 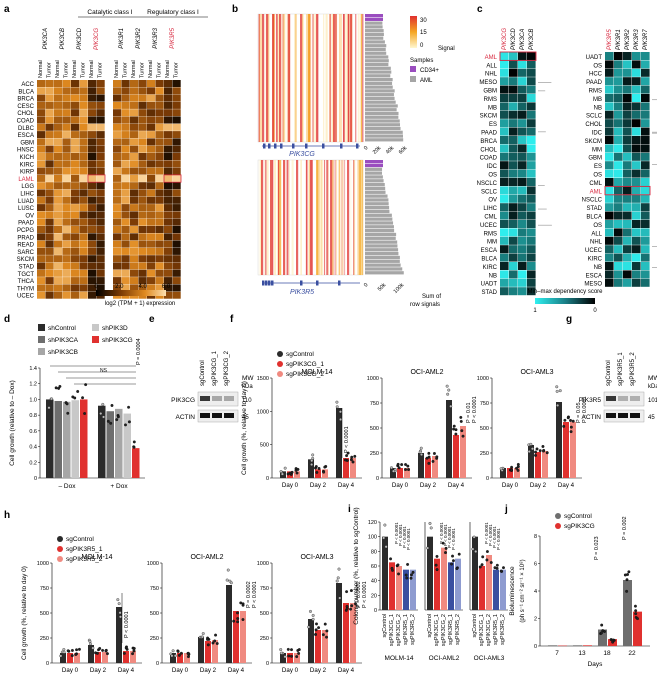 What do you see at coordinates (263, 564) in the screenshot?
I see `y-tick: 1000` at bounding box center [263, 564].